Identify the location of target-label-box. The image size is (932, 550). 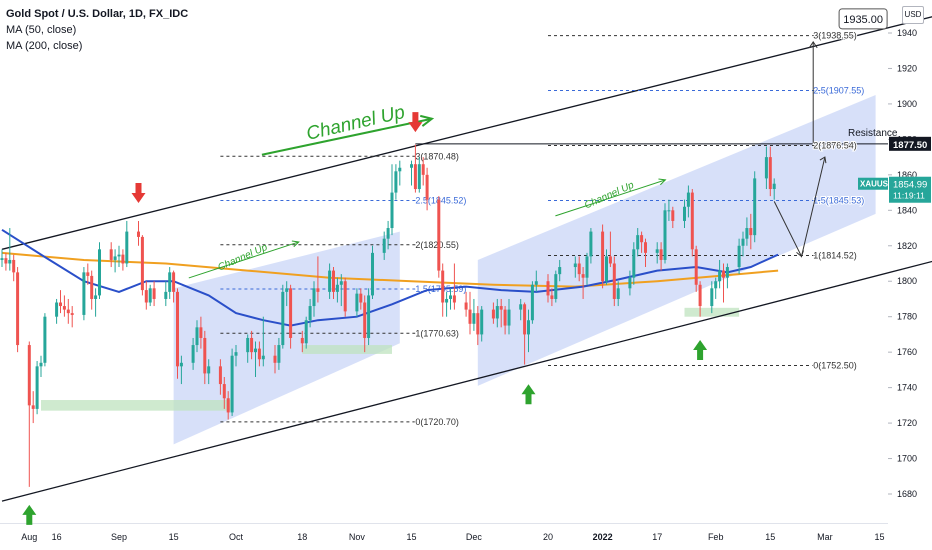
(863, 19).